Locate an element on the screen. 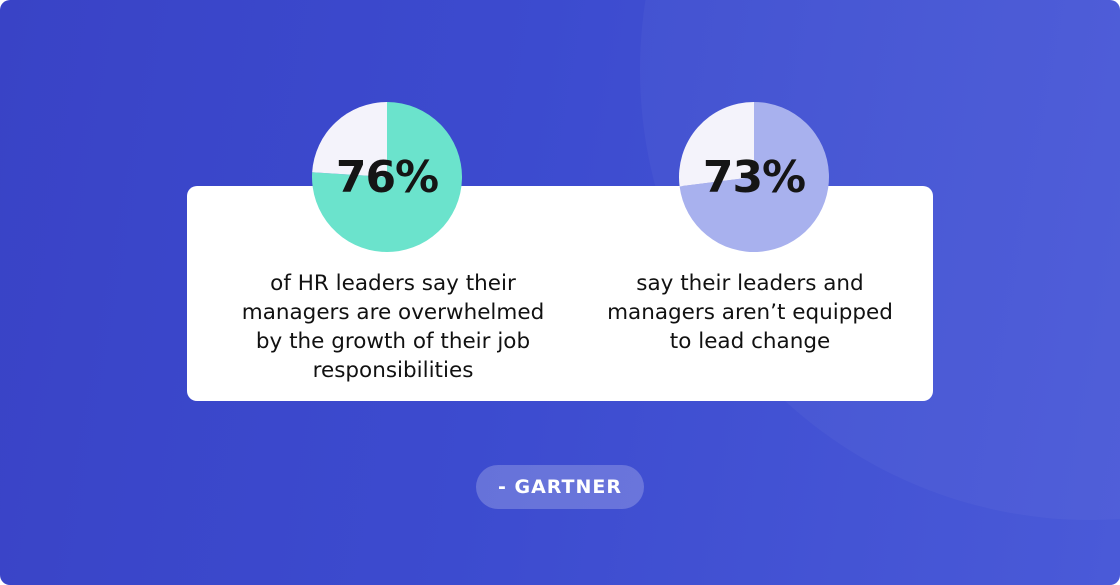 This screenshot has height=585, width=1120. pie-chart-hr-leaders: 76% is located at coordinates (387, 177).